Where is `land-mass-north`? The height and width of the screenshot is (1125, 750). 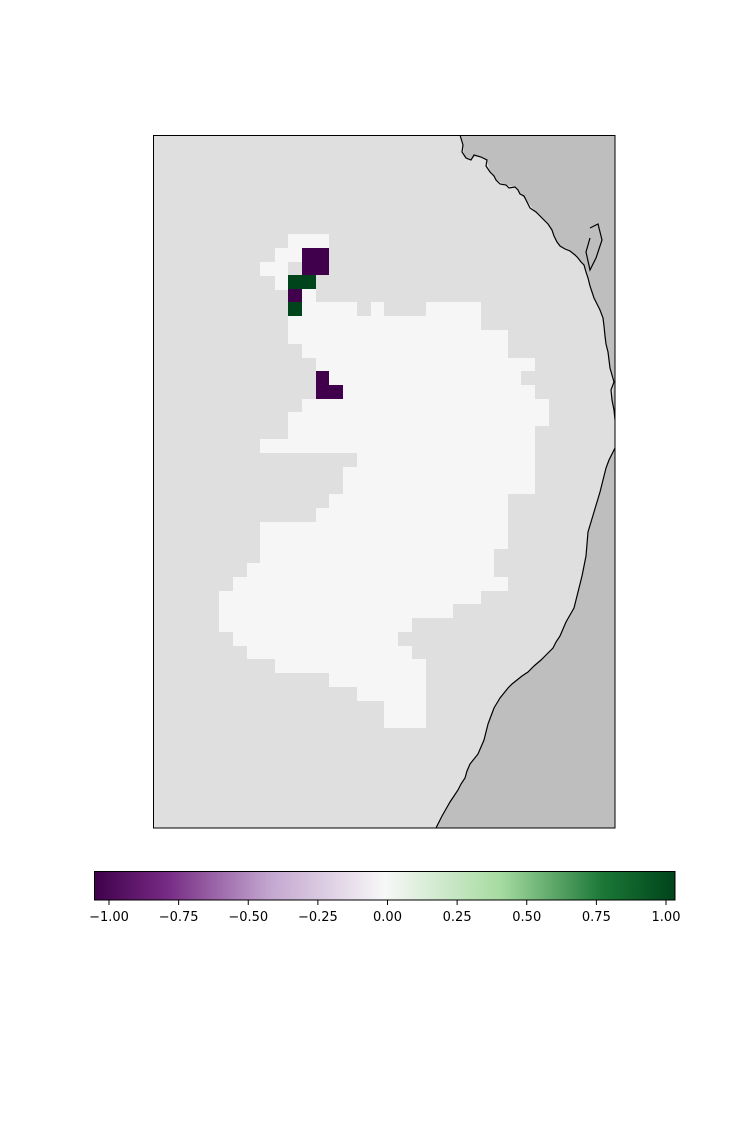 land-mass-north is located at coordinates (537, 277).